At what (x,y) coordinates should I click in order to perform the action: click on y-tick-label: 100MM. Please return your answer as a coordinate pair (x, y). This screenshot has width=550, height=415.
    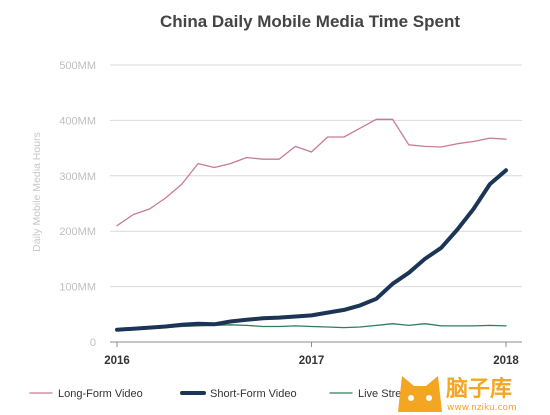
    Looking at the image, I should click on (77, 288).